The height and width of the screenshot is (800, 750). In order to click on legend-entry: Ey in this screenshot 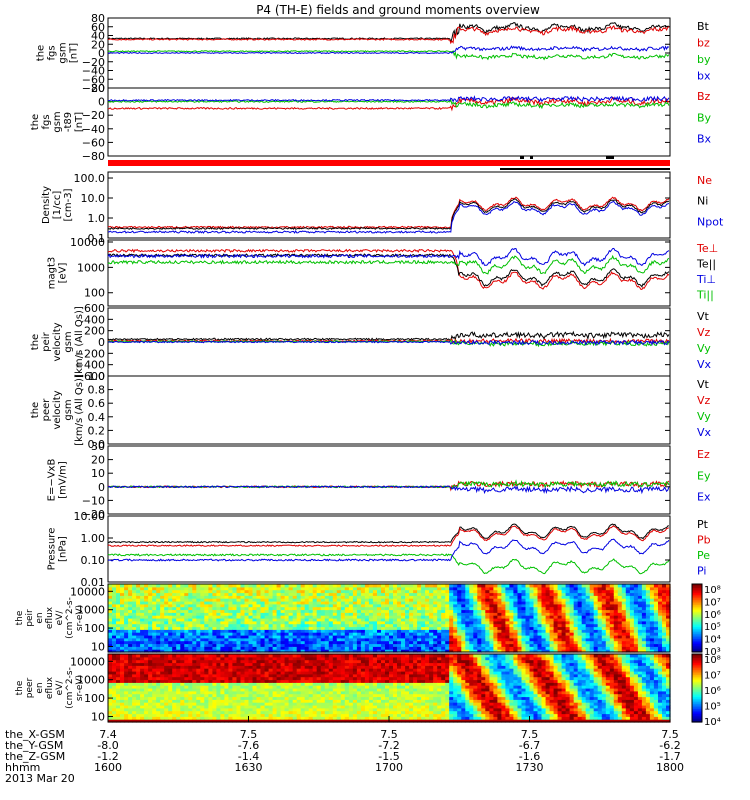, I will do `click(704, 475)`.